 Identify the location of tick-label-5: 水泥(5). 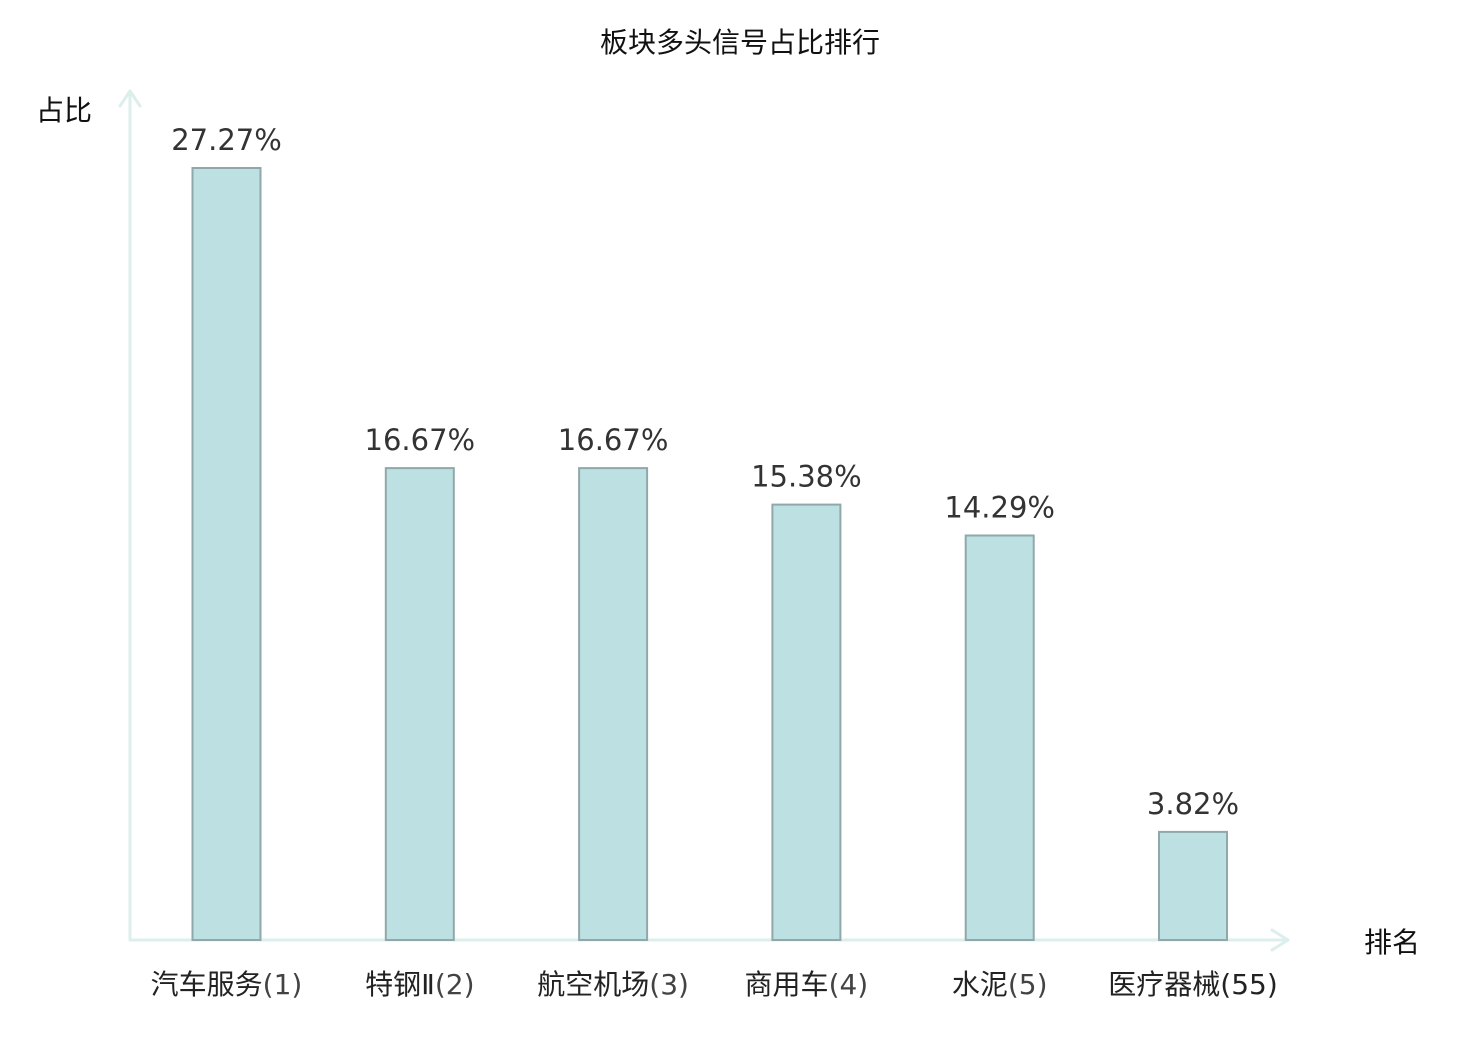
(1000, 984).